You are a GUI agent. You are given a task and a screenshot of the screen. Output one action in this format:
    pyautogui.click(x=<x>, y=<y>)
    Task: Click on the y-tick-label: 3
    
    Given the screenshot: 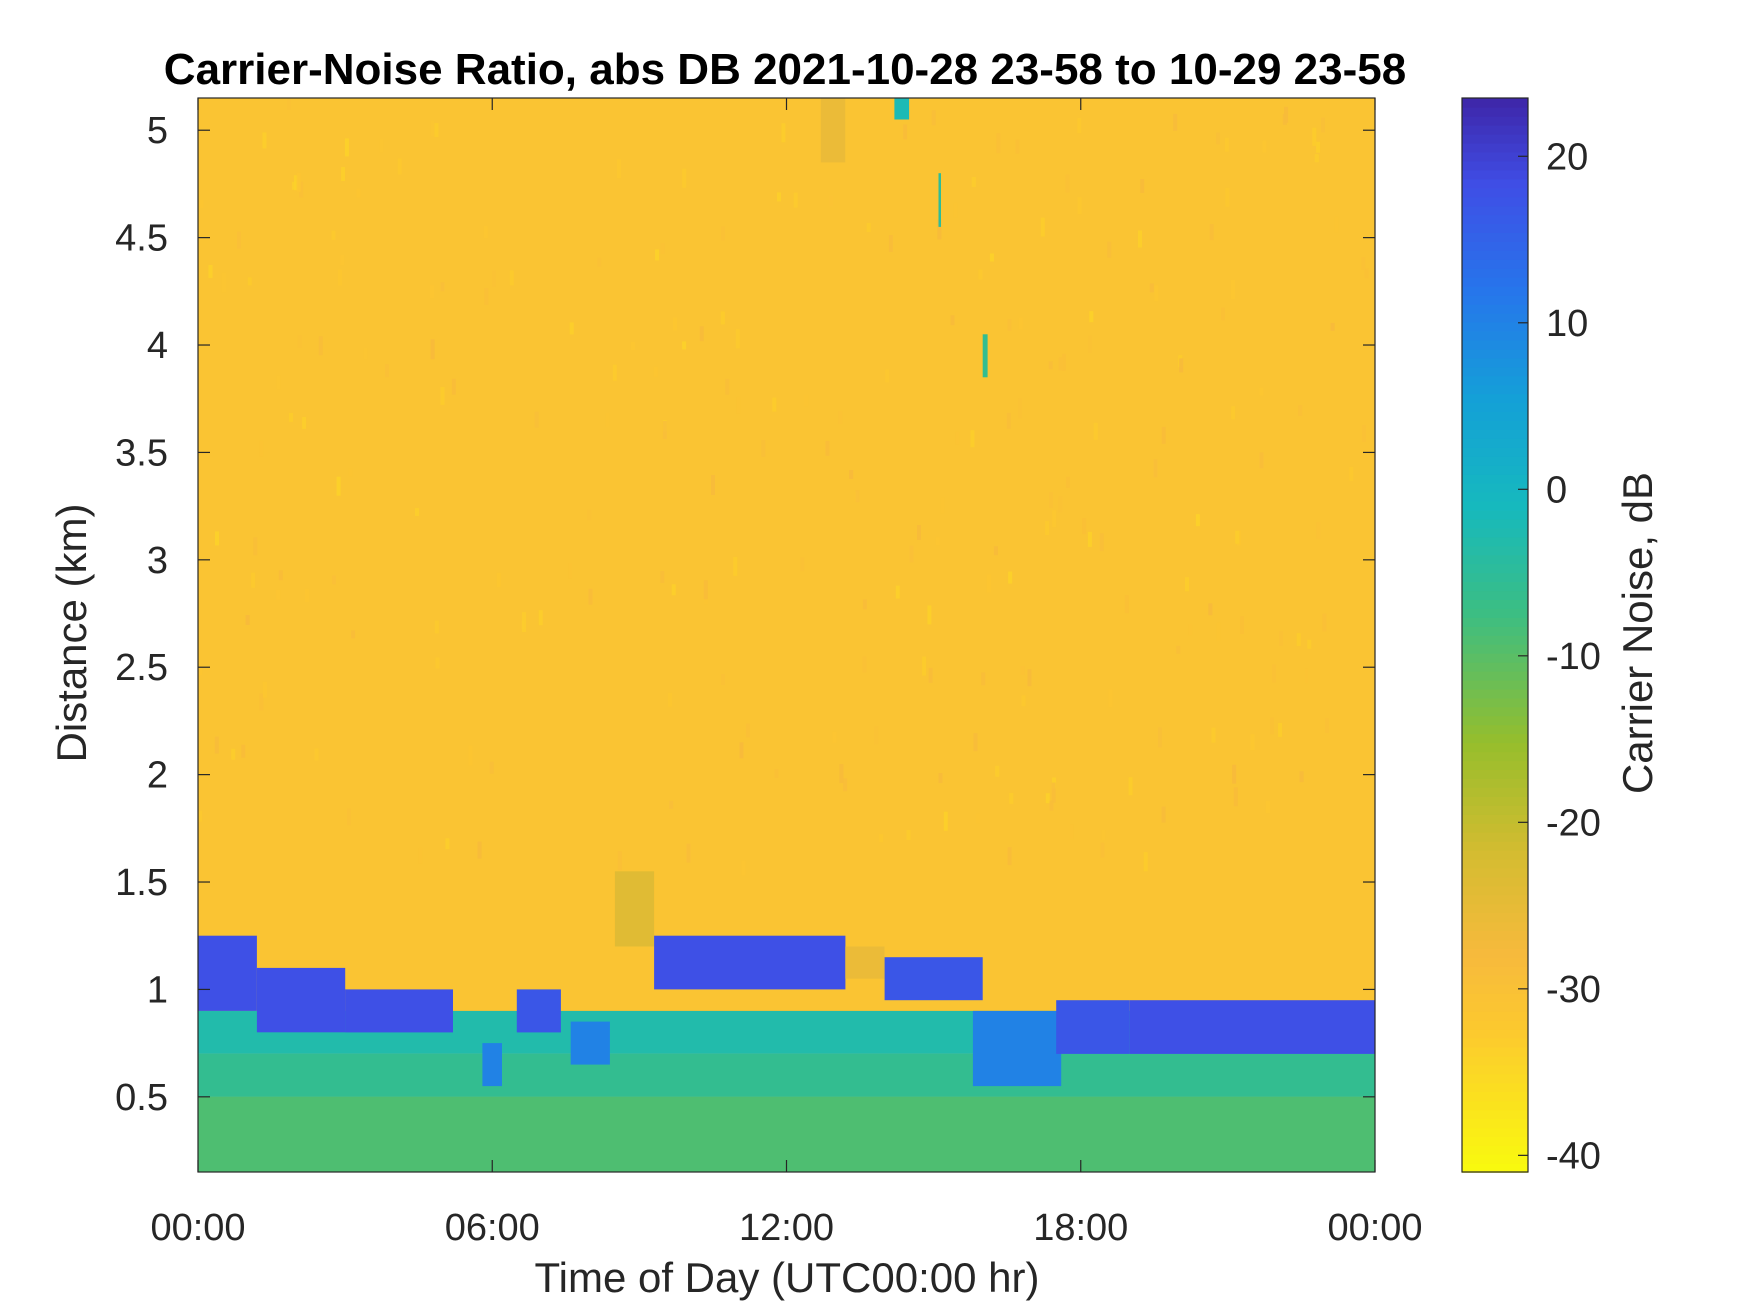 What is the action you would take?
    pyautogui.click(x=157, y=561)
    